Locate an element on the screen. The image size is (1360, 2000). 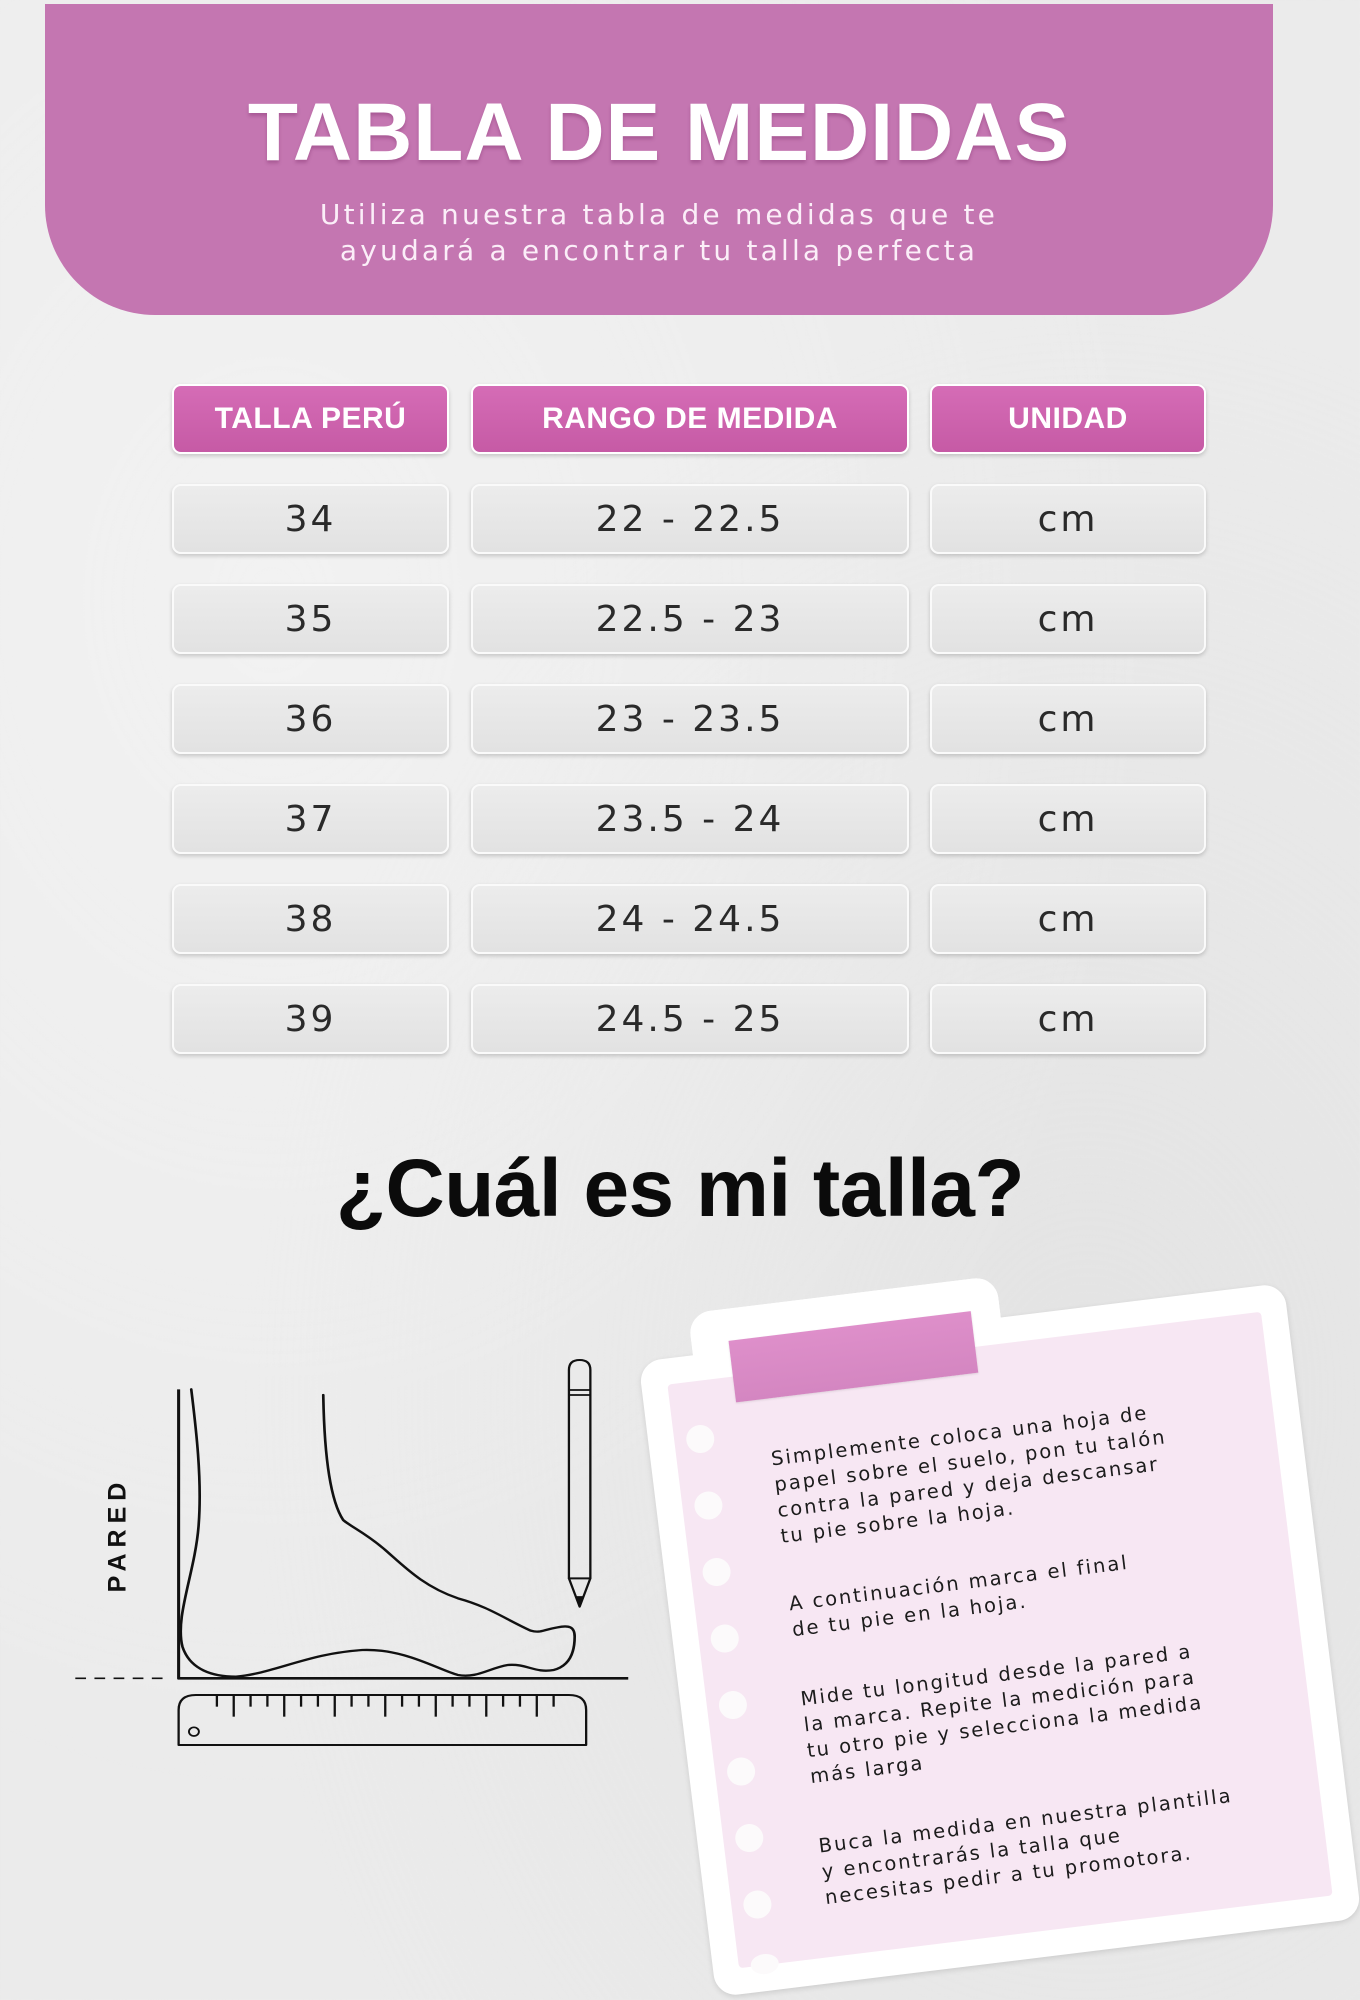
foot-measure-illustration is located at coordinates (352, 1552).